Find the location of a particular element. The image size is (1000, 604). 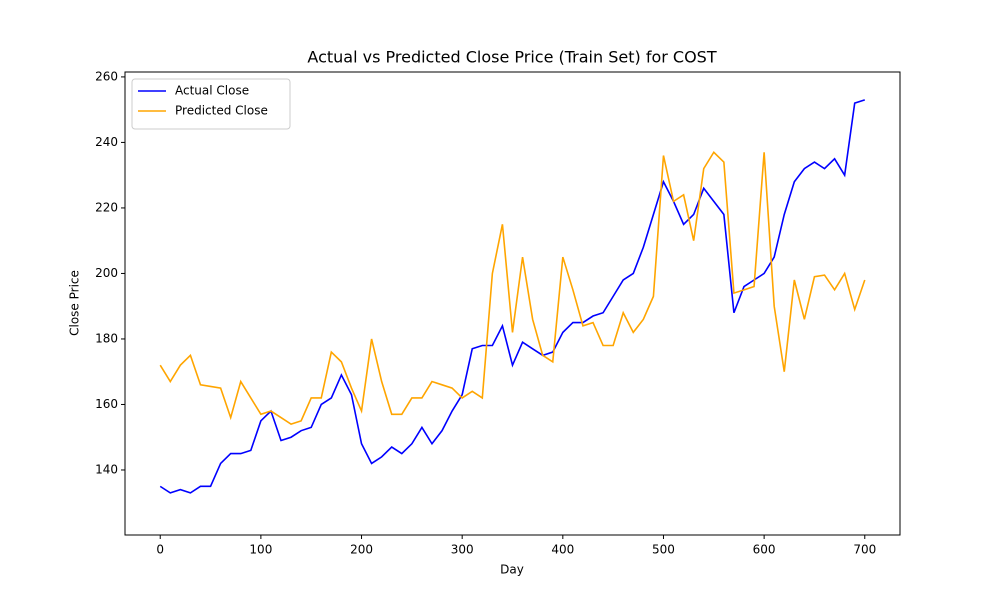

x-tick-label: 500 is located at coordinates (663, 550).